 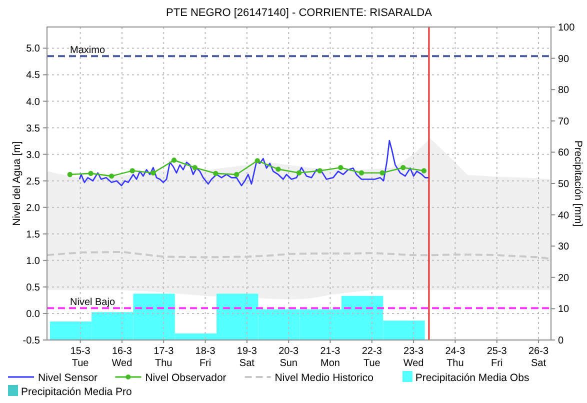 I want to click on y2-tick-label: 60, so click(x=564, y=153).